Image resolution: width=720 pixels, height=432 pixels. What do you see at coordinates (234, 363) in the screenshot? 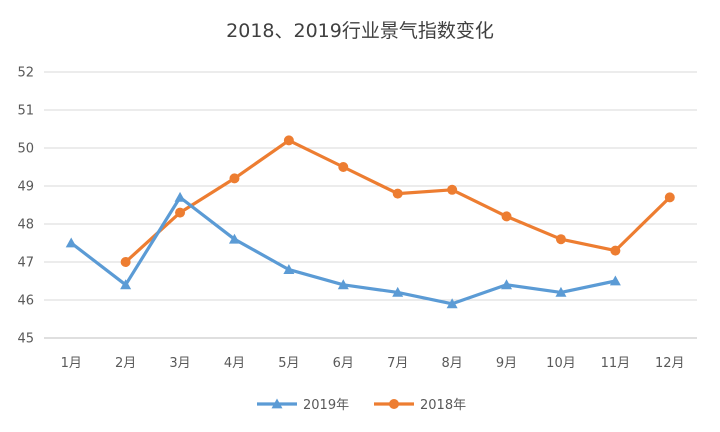
I see `x-tick-label: 4月` at bounding box center [234, 363].